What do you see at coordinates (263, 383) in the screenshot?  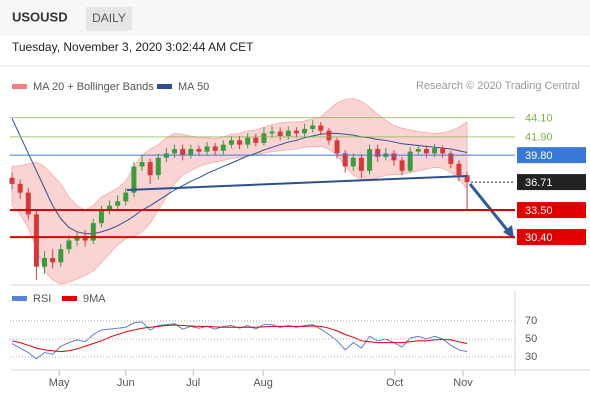 I see `x-tick-label: Aug` at bounding box center [263, 383].